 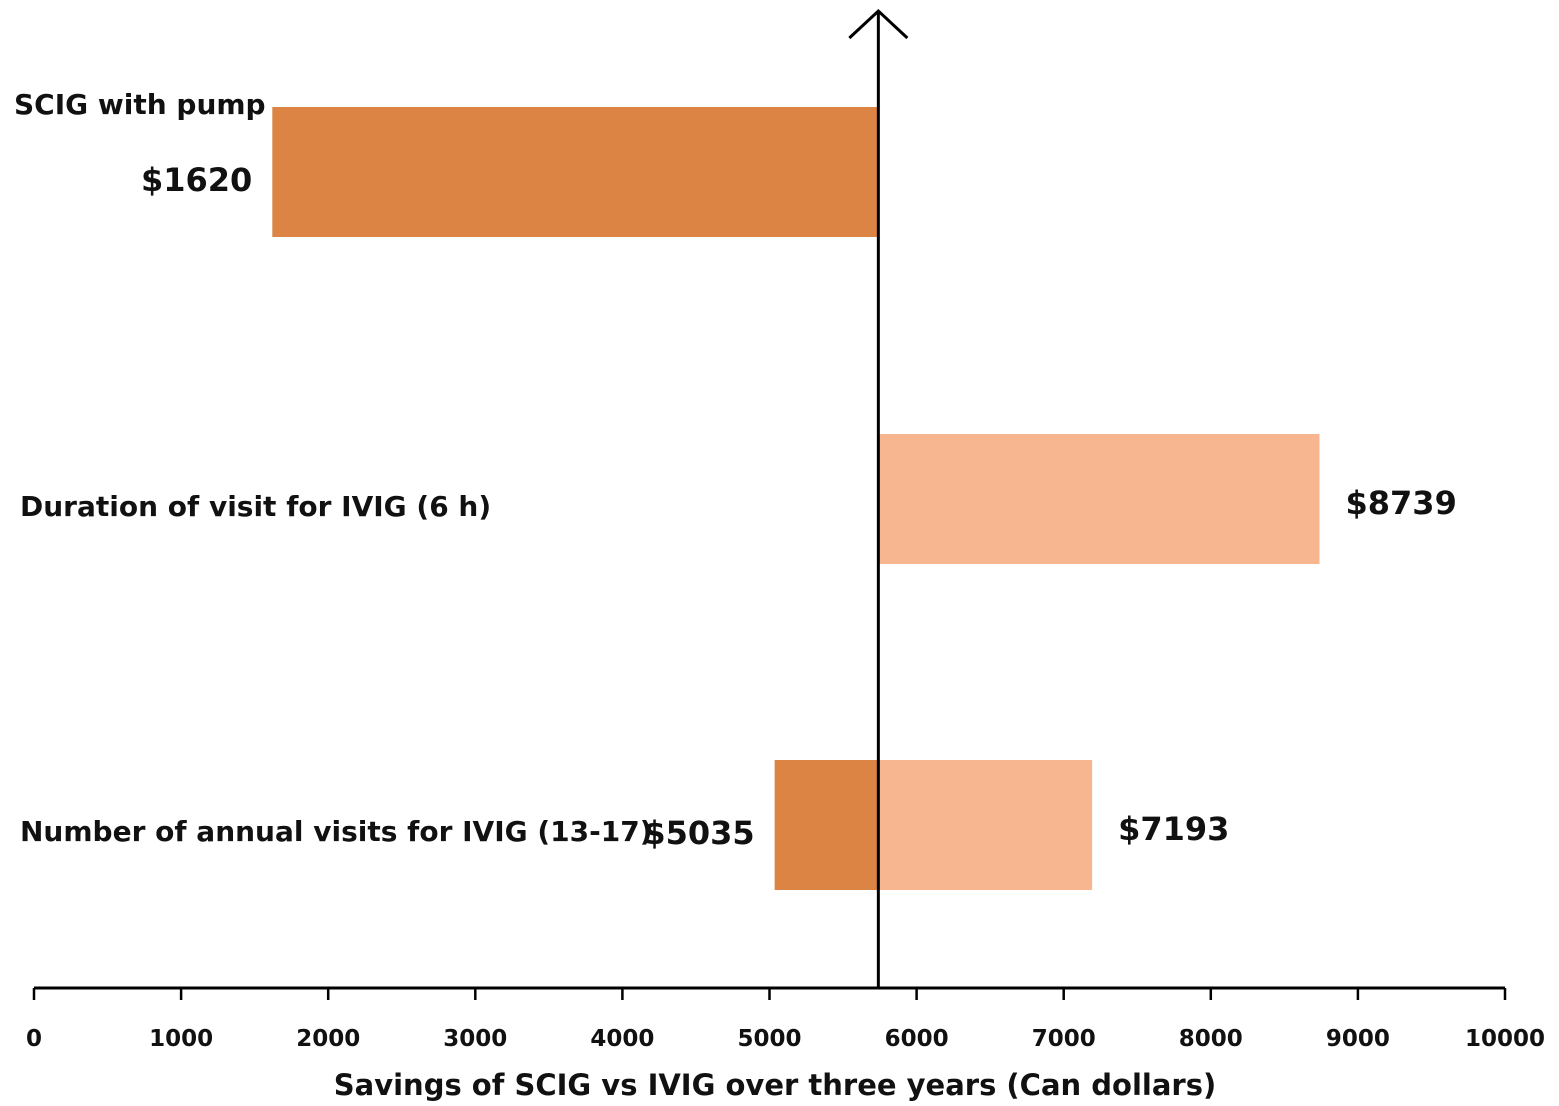 I want to click on value-label-low-2: $5035, so click(x=698, y=833).